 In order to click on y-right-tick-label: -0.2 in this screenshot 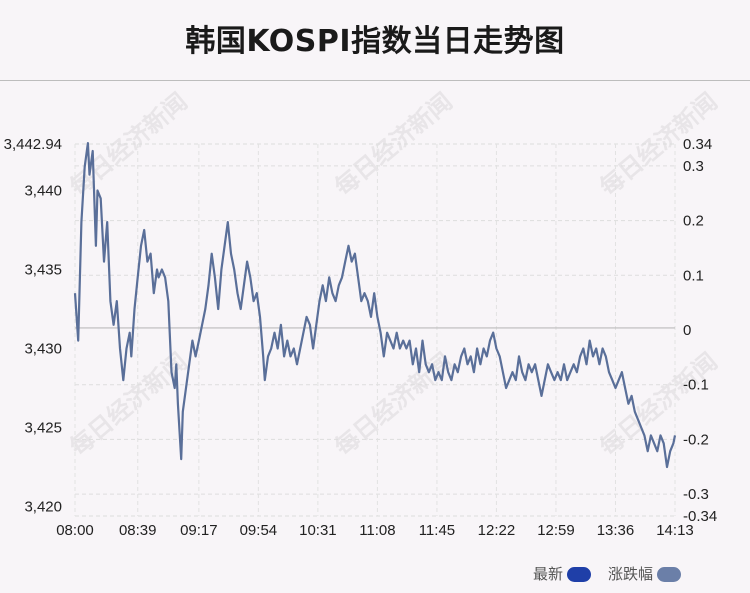, I will do `click(696, 439)`.